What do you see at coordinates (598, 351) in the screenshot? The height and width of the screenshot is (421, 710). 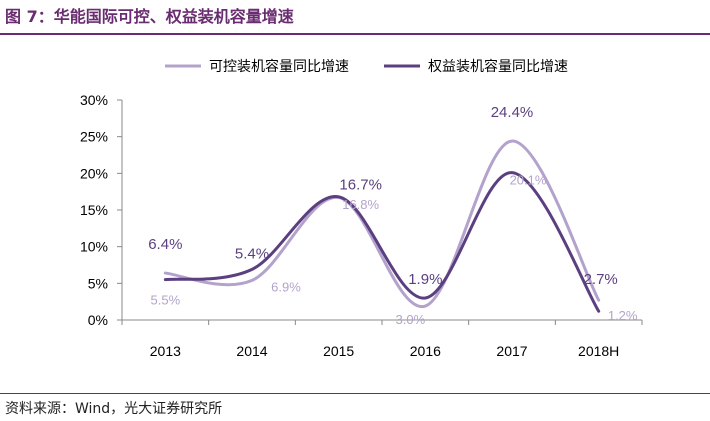 I see `x-tick-label: 2018H` at bounding box center [598, 351].